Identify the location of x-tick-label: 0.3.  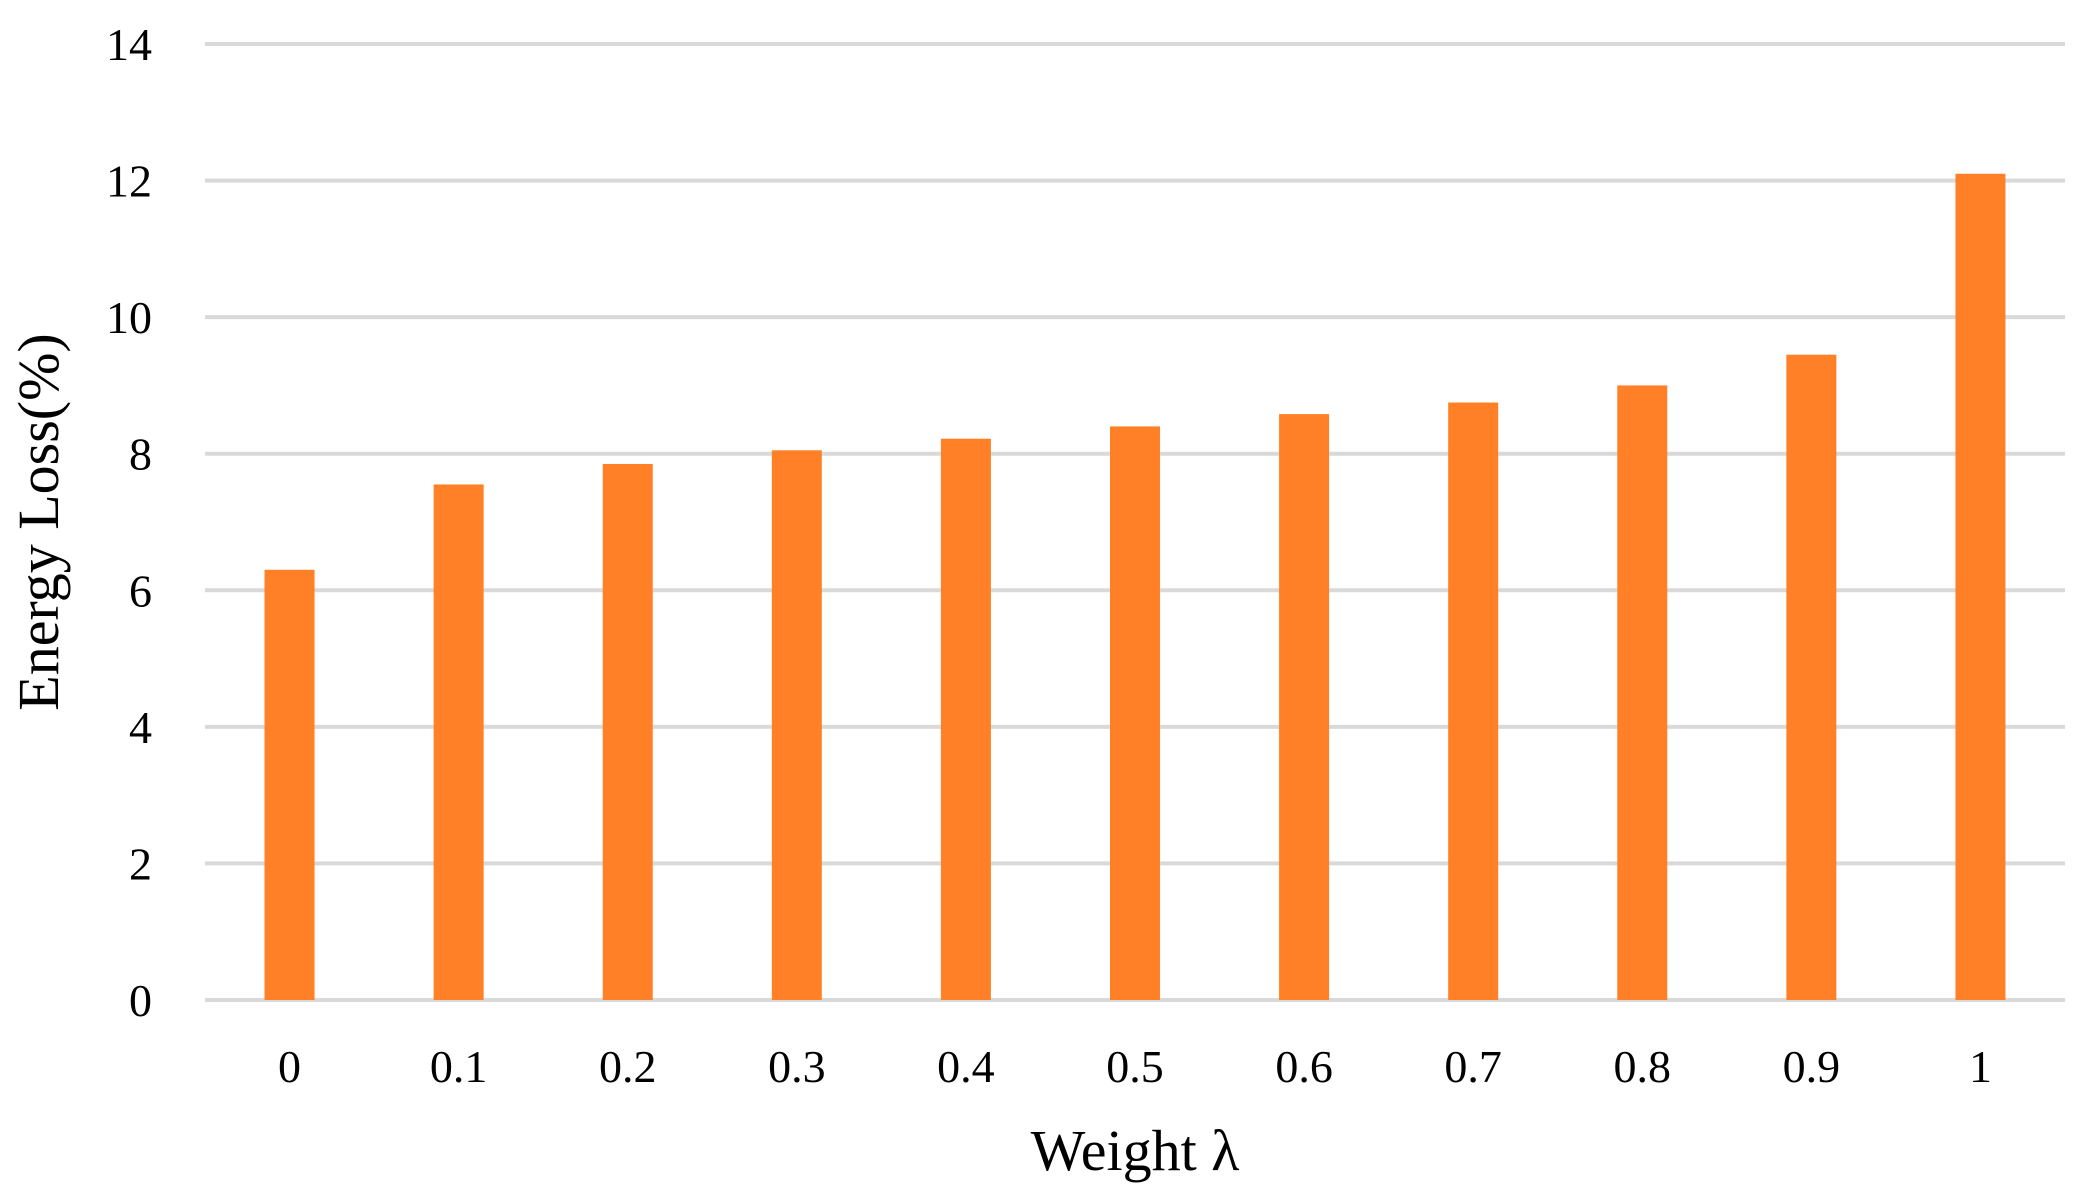
(797, 1066).